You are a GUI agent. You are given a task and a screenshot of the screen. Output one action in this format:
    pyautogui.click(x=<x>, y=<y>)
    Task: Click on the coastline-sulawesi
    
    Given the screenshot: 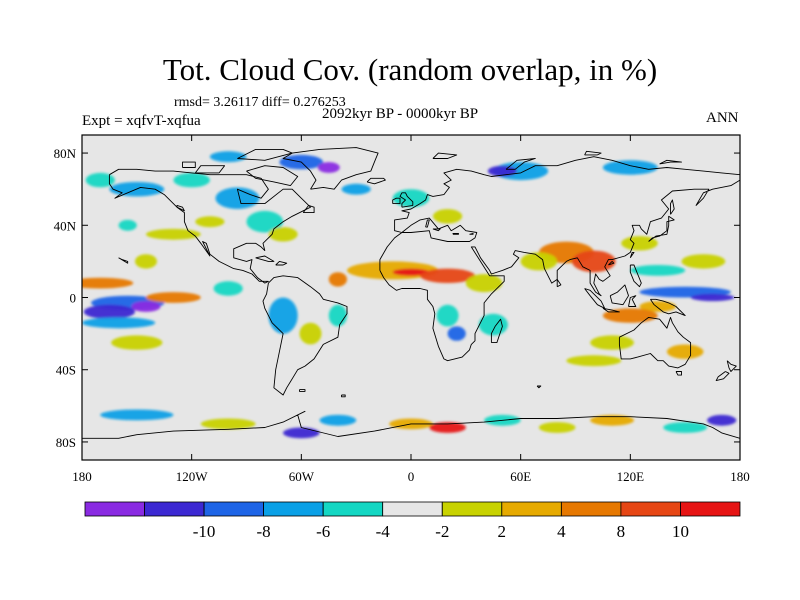 What is the action you would take?
    pyautogui.click(x=632, y=301)
    